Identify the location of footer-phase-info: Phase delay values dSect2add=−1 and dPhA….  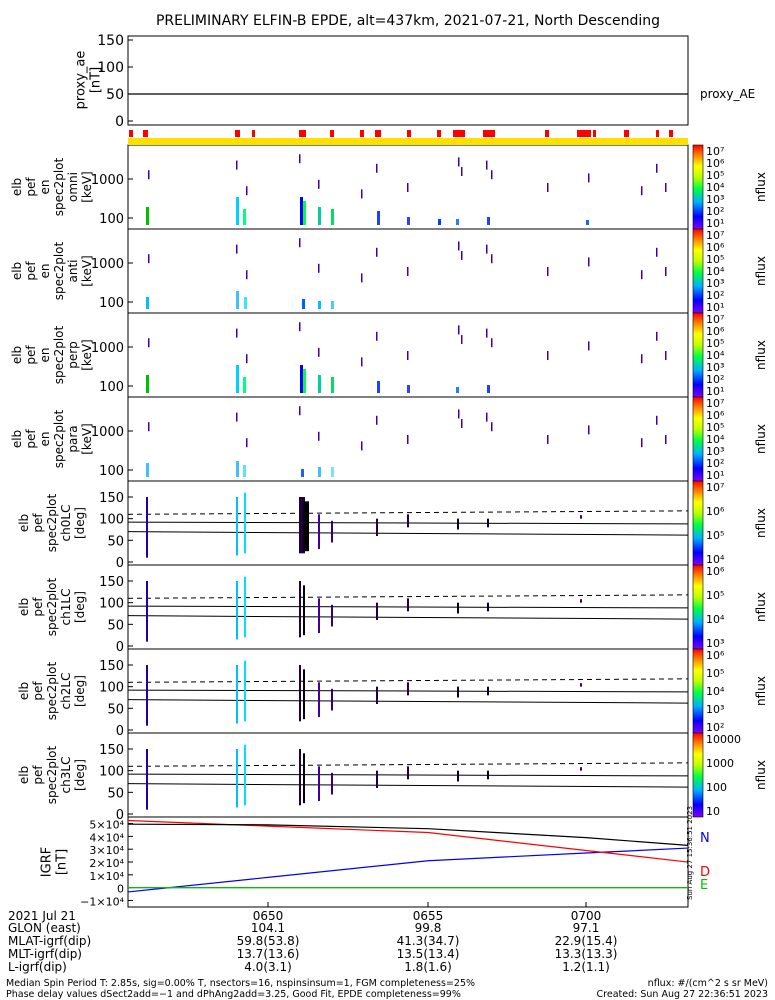
(233, 994).